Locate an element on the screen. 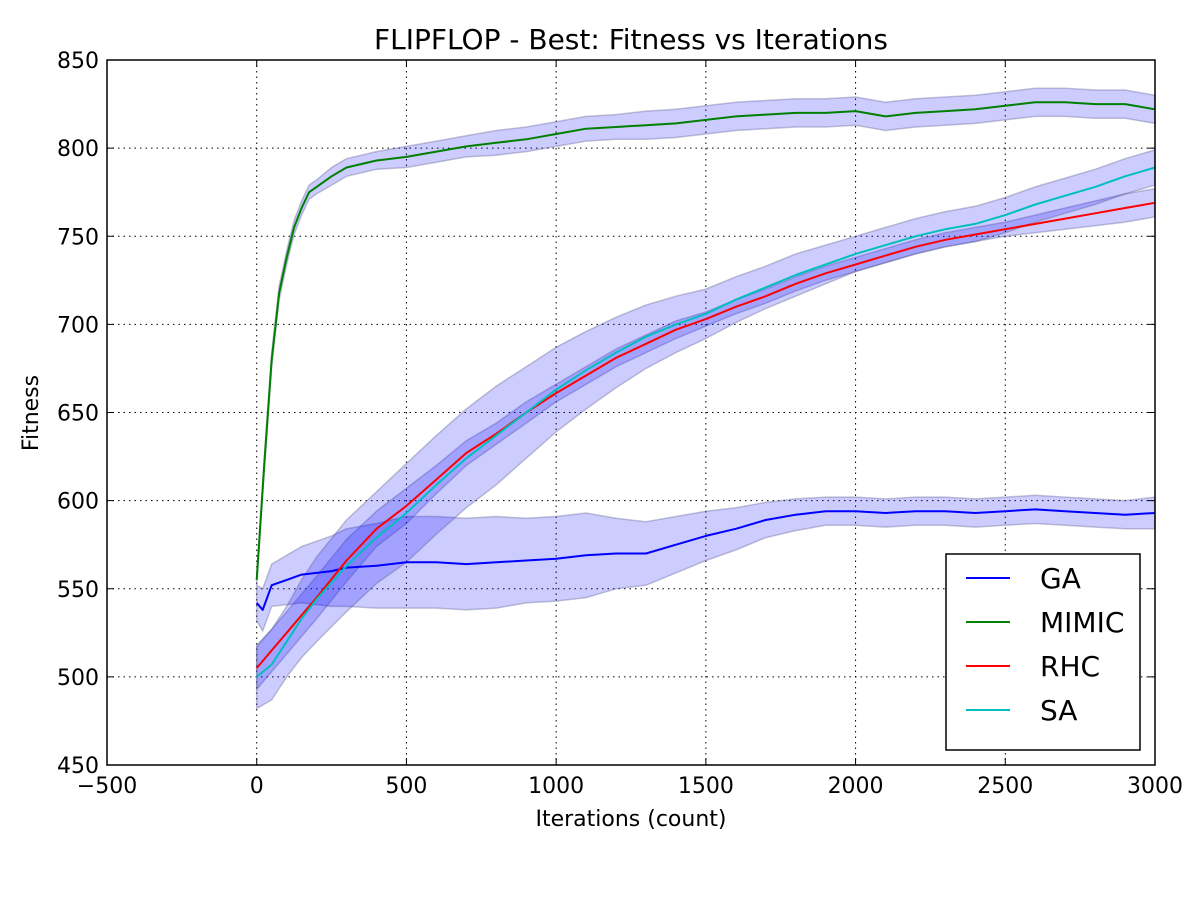  y-tick-label: 750 is located at coordinates (78, 237).